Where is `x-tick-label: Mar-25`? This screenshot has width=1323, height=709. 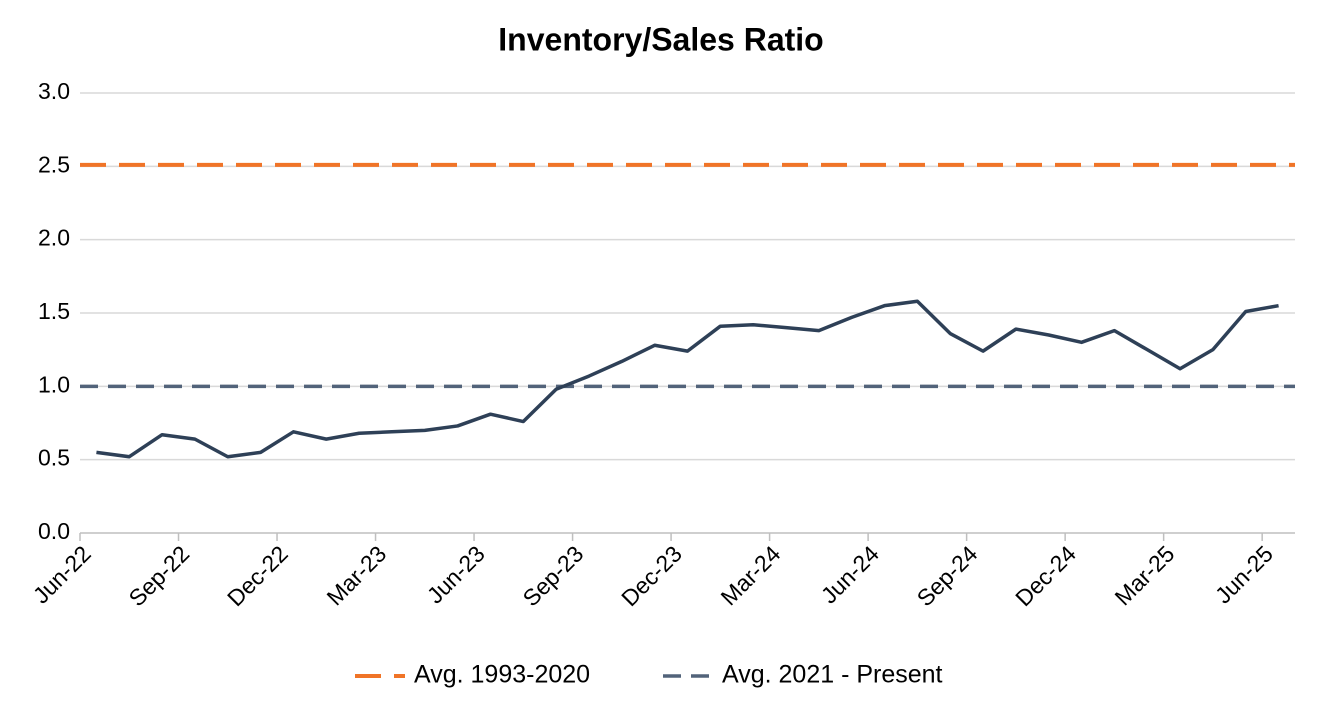 x-tick-label: Mar-25 is located at coordinates (1145, 575).